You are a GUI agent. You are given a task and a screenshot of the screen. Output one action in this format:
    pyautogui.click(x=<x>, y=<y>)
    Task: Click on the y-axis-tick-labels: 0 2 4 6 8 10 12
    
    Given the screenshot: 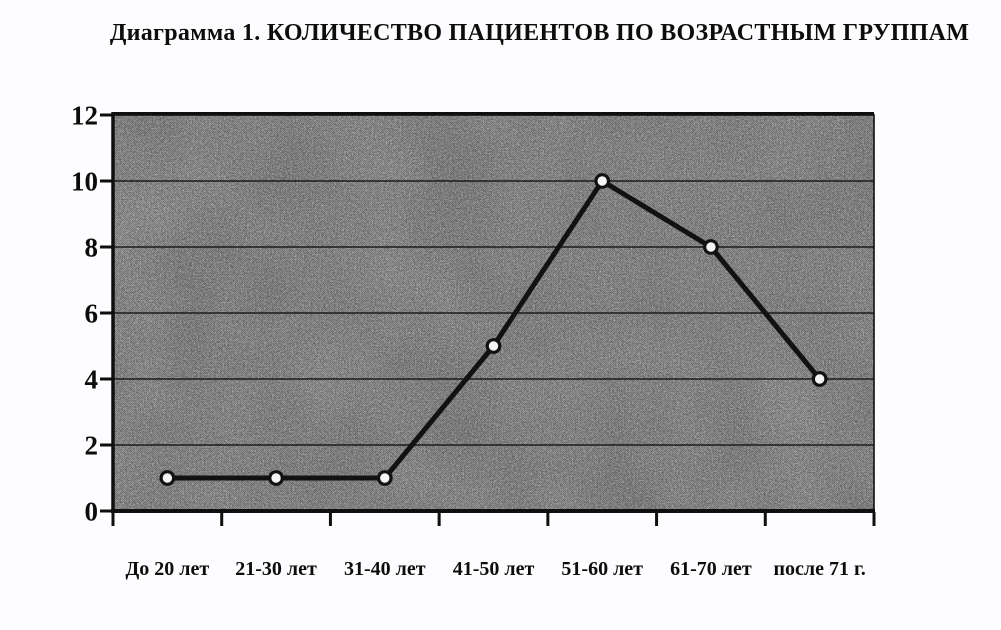 What is the action you would take?
    pyautogui.click(x=84, y=314)
    